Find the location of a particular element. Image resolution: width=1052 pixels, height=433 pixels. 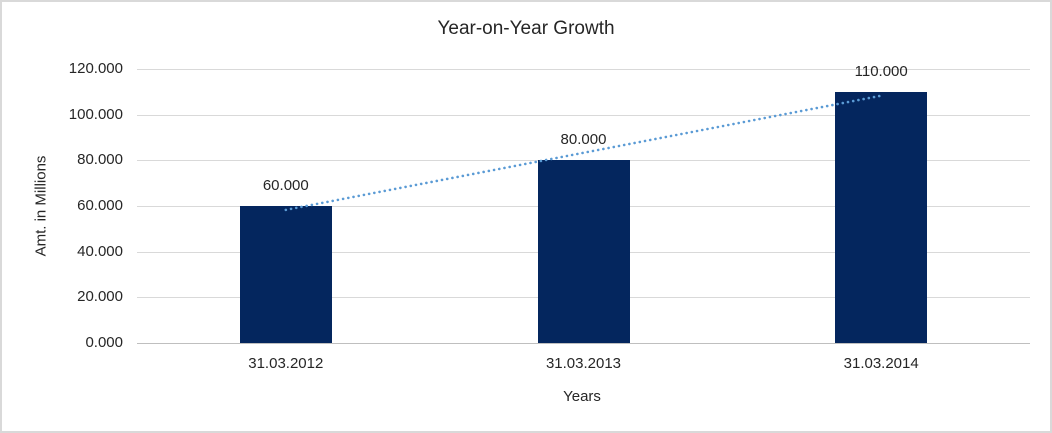

y-tick-label: 40.000 is located at coordinates (100, 251).